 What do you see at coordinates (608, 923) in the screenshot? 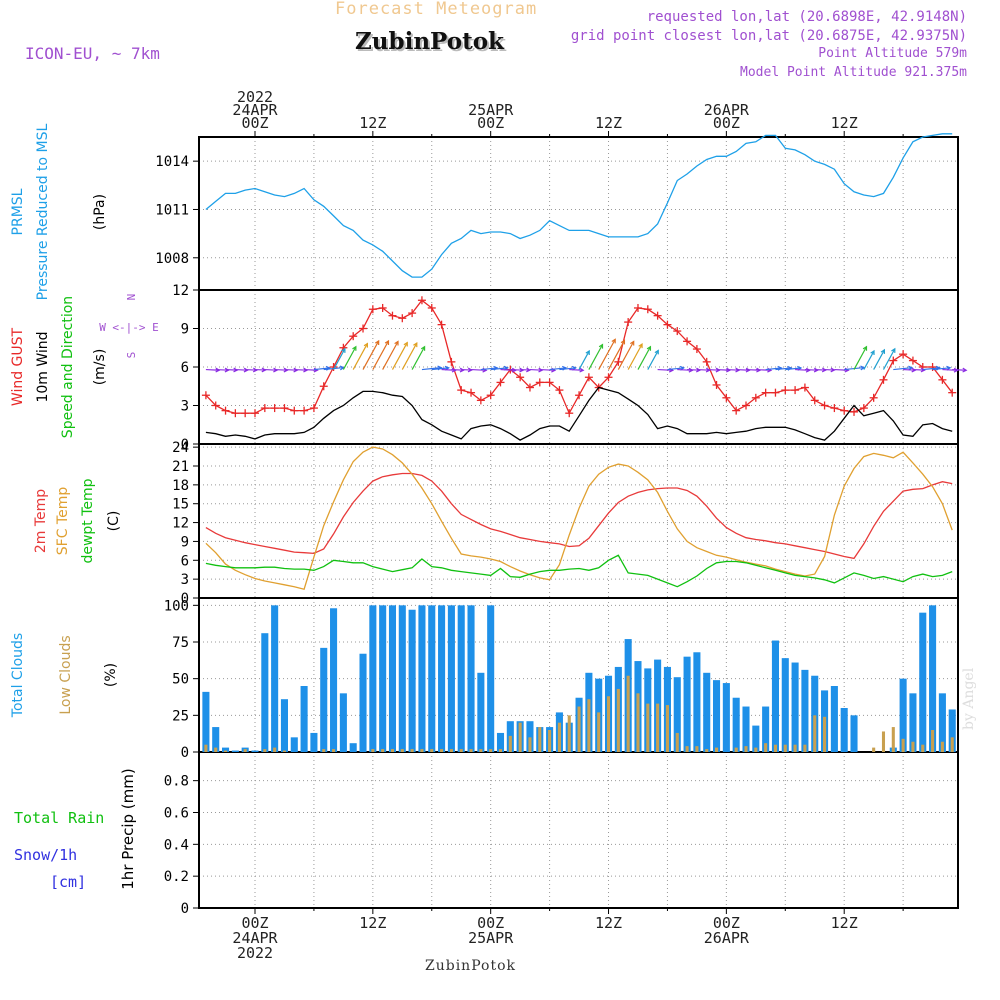
I see `time-label-bottom: 12Z` at bounding box center [608, 923].